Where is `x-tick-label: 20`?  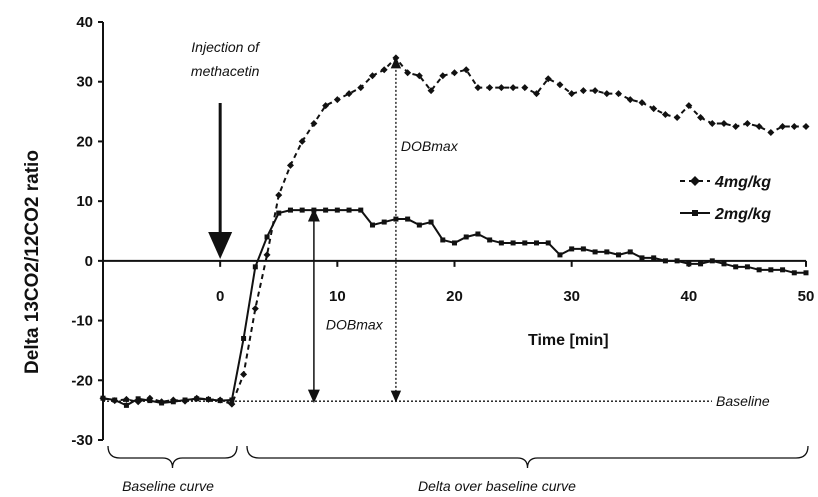
x-tick-label: 20 is located at coordinates (454, 296).